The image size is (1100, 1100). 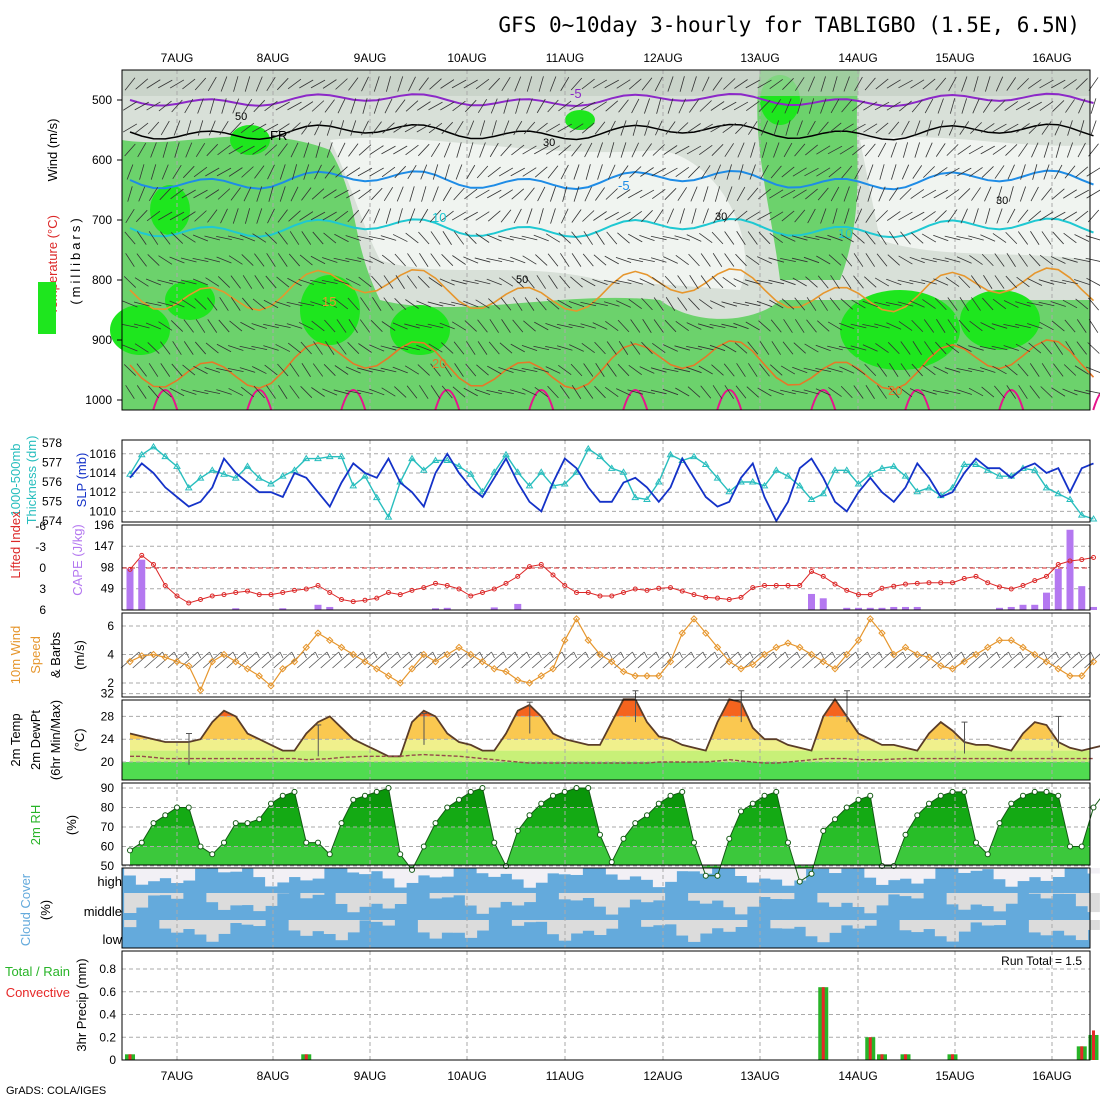 What do you see at coordinates (71, 825) in the screenshot?
I see `rh-axis-label: (%)` at bounding box center [71, 825].